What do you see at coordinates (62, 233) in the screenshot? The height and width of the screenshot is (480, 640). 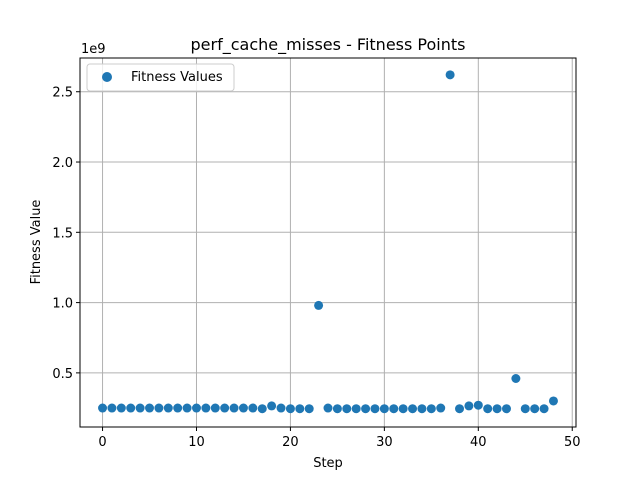 I see `y-tick-label: 1.5` at bounding box center [62, 233].